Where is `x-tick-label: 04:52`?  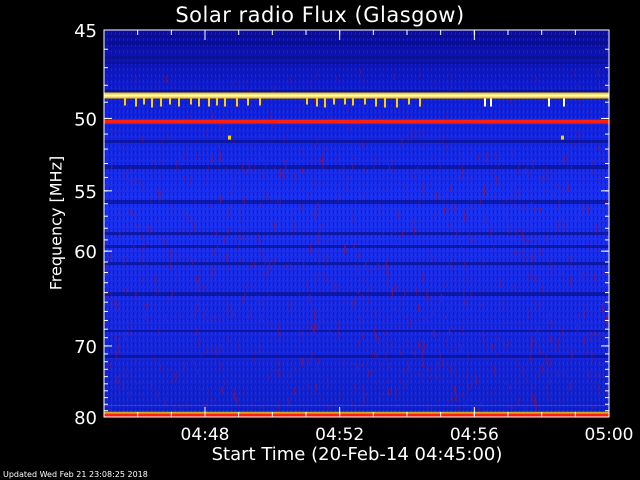
x-tick-label: 04:52 is located at coordinates (339, 435).